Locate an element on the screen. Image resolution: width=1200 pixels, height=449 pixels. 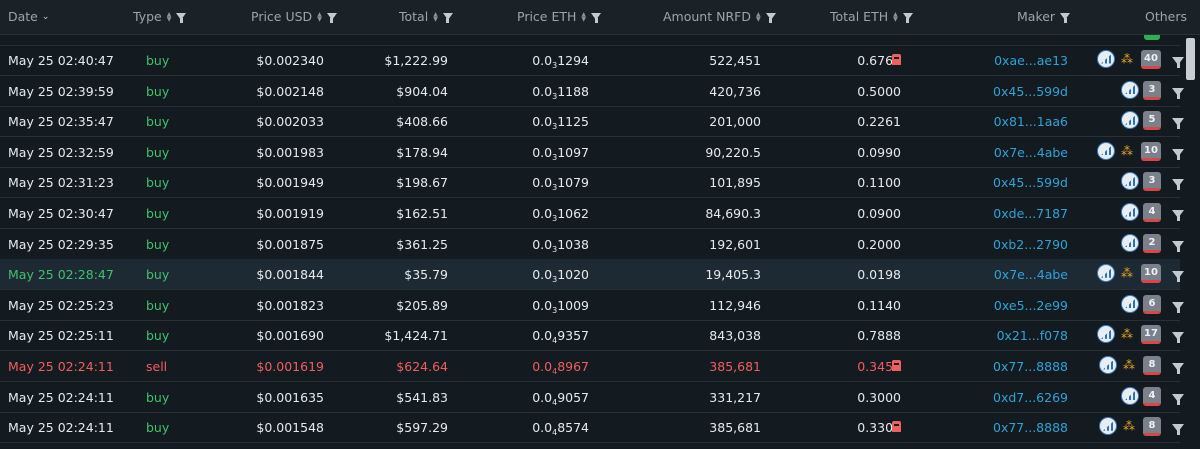
column-price-eth: Price ETH ▲ ▼ is located at coordinates (559, 16).